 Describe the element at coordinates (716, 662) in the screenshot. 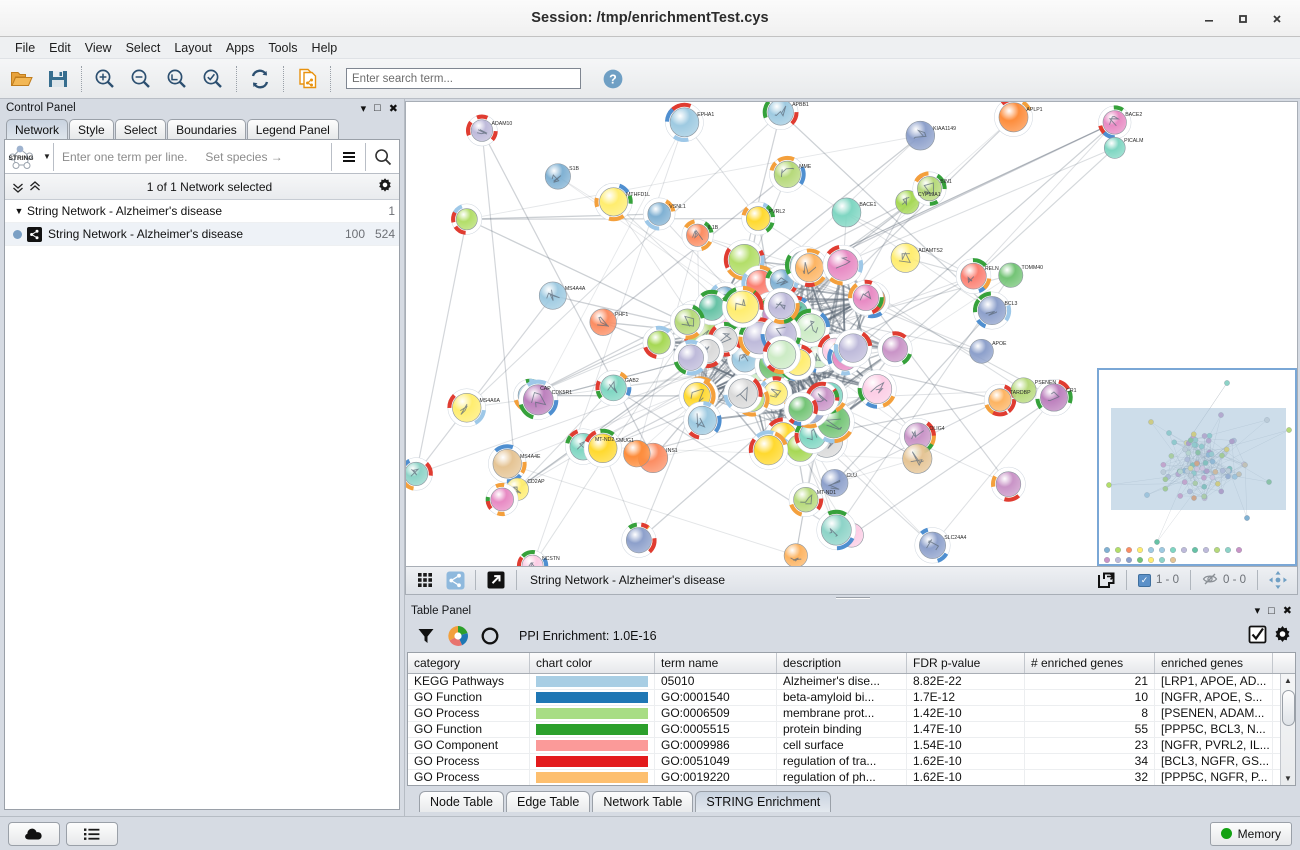

I see `column-header-term-name: term name` at that location.